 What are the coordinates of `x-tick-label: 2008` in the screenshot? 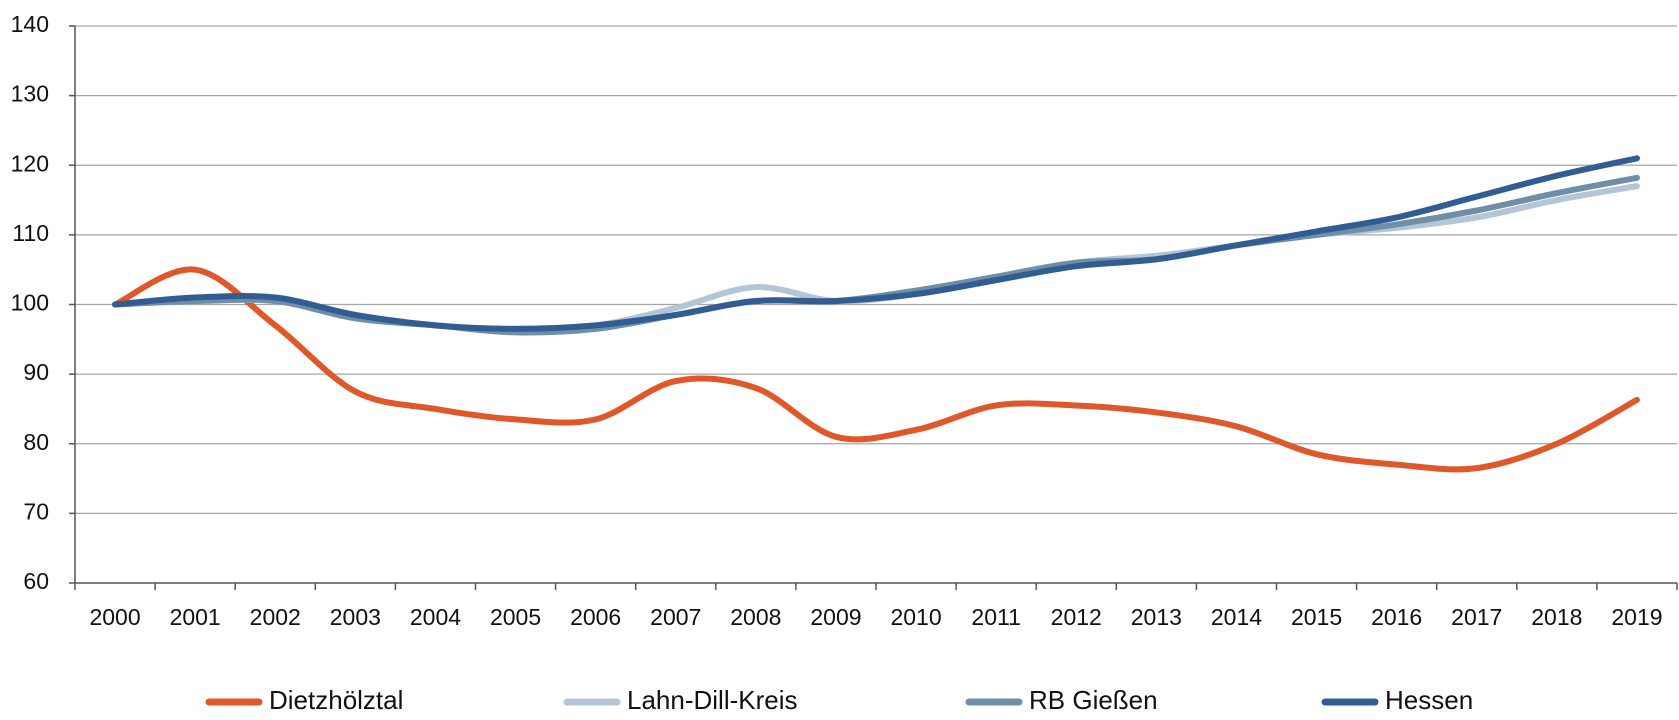 It's located at (755, 617).